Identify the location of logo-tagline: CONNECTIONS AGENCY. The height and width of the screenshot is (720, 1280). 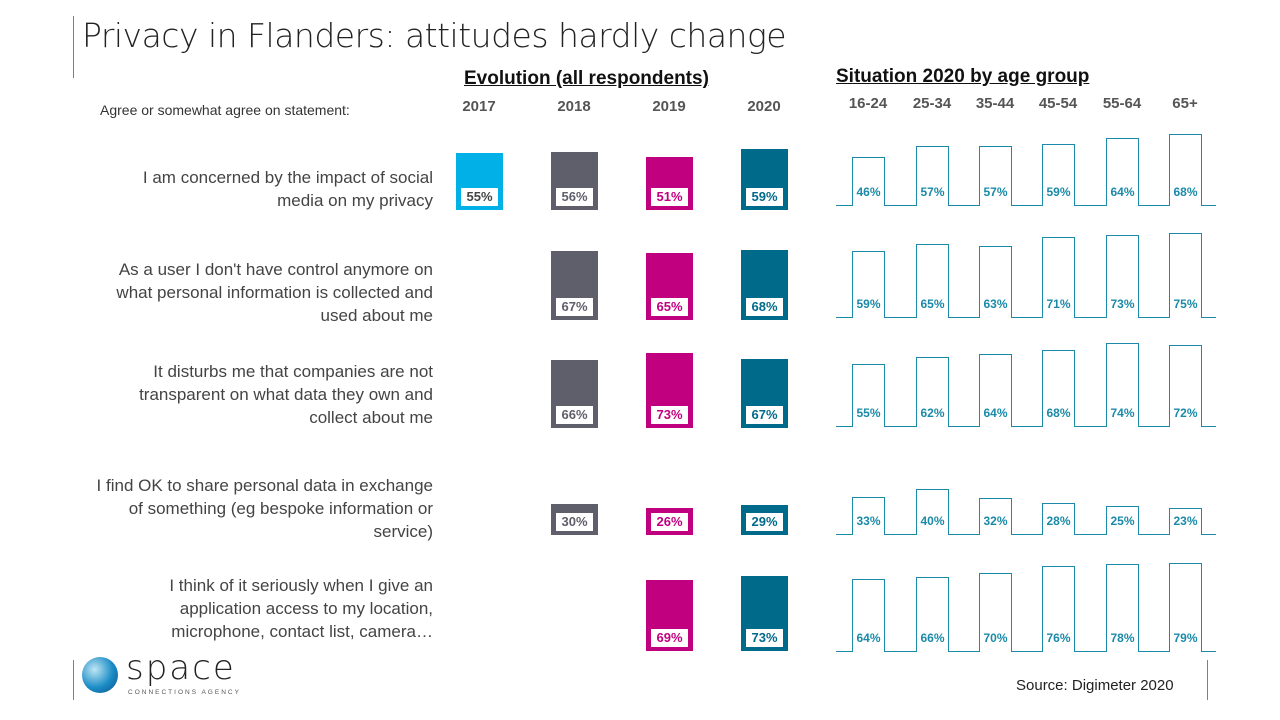
(184, 692).